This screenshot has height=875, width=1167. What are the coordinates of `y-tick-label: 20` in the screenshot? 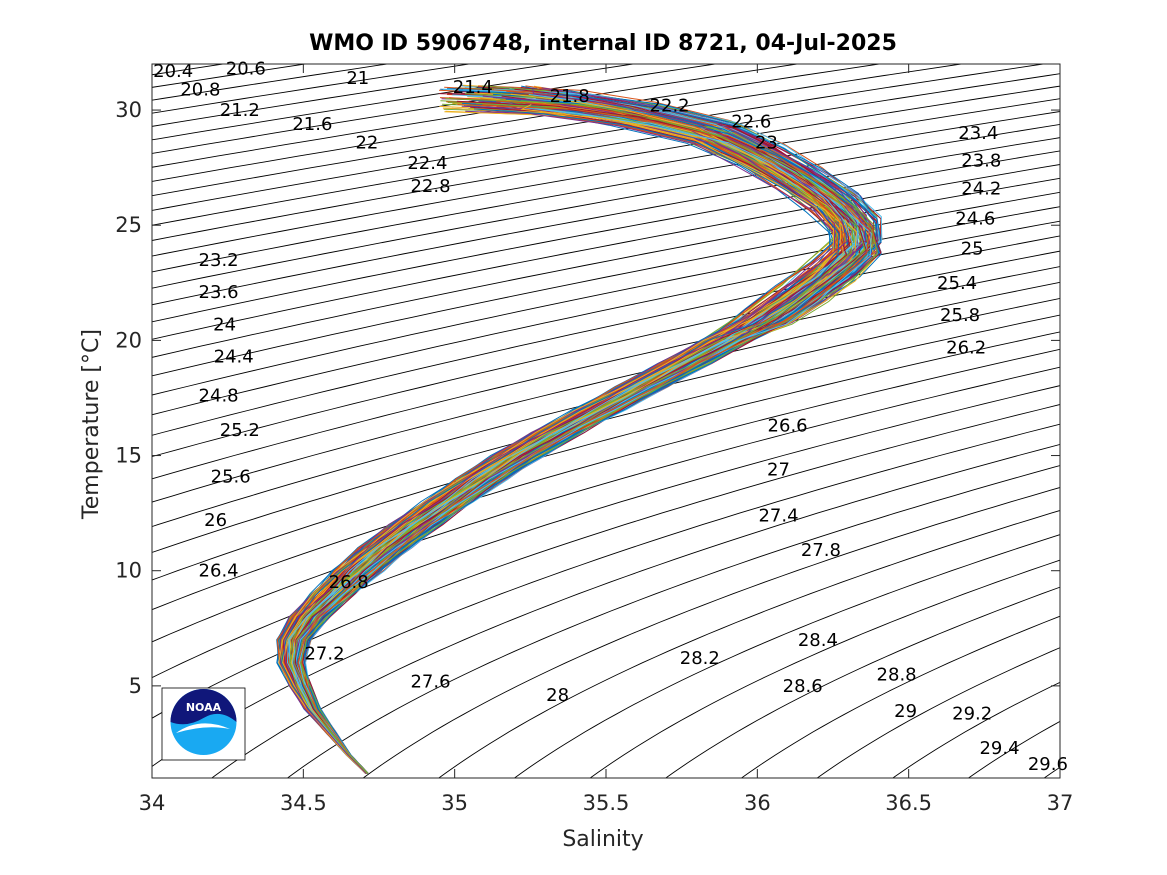 It's located at (128, 340).